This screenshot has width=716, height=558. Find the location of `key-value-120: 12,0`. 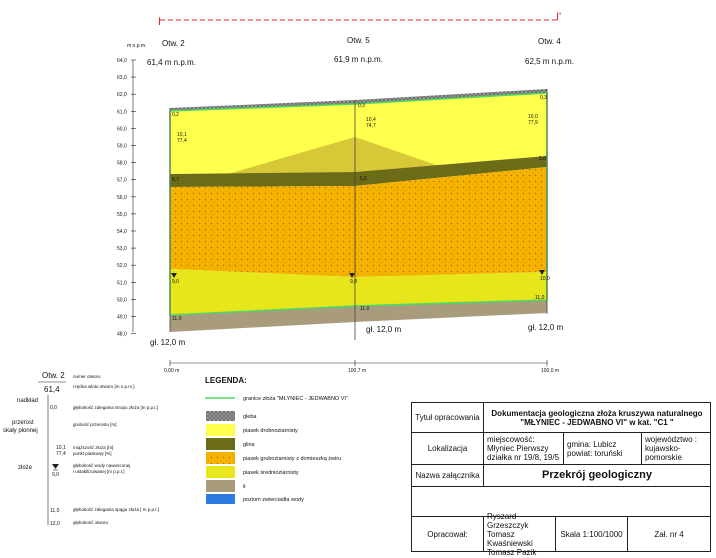

key-value-120: 12,0 is located at coordinates (55, 524).